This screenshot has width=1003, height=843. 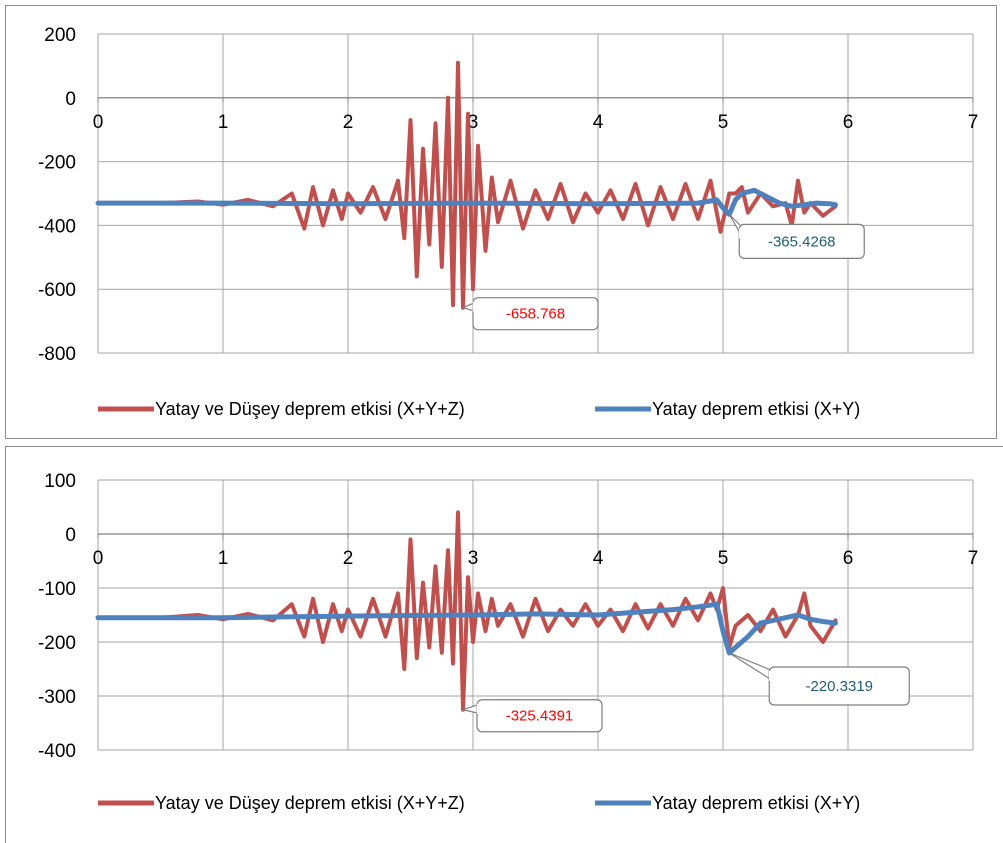 What do you see at coordinates (57, 354) in the screenshot?
I see `y-tick-label: -800` at bounding box center [57, 354].